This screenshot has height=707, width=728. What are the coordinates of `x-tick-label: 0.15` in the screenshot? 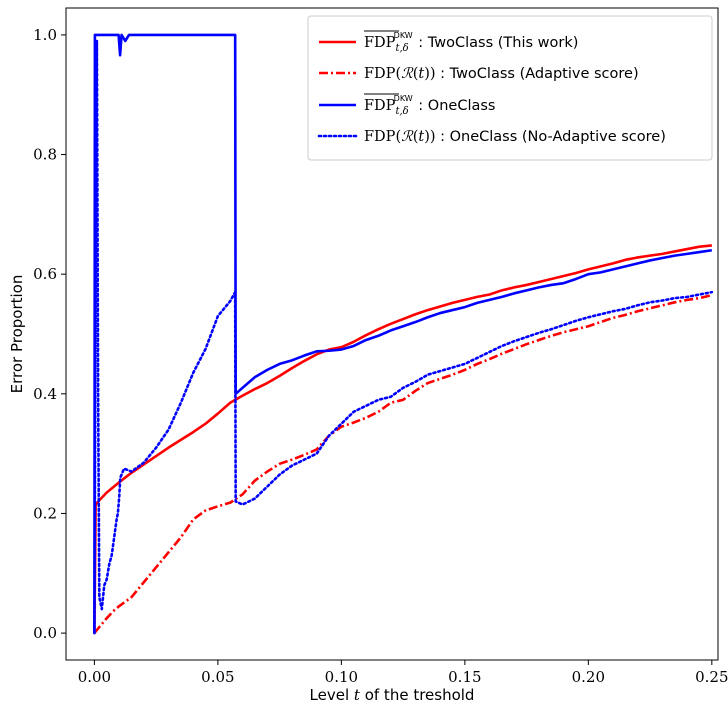 It's located at (464, 677).